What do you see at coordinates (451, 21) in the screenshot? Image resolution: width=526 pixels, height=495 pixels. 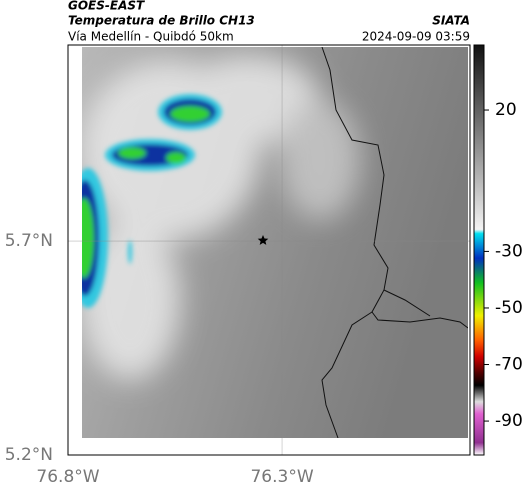 I see `source: SIATA` at bounding box center [451, 21].